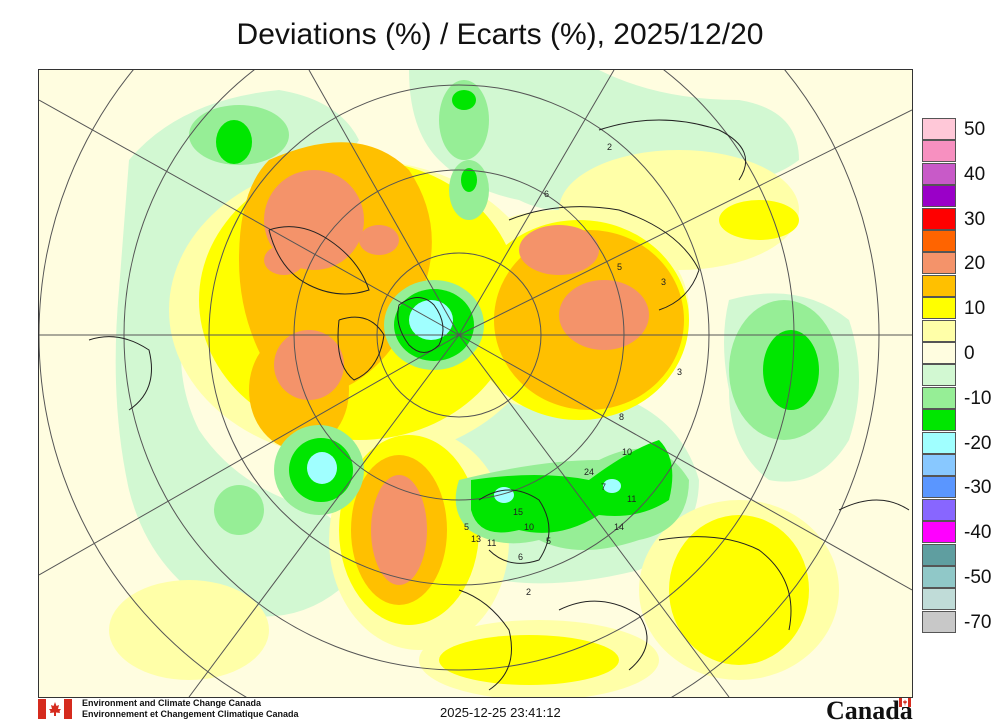  Describe the element at coordinates (978, 443) in the screenshot. I see `legend-label: -20` at that location.